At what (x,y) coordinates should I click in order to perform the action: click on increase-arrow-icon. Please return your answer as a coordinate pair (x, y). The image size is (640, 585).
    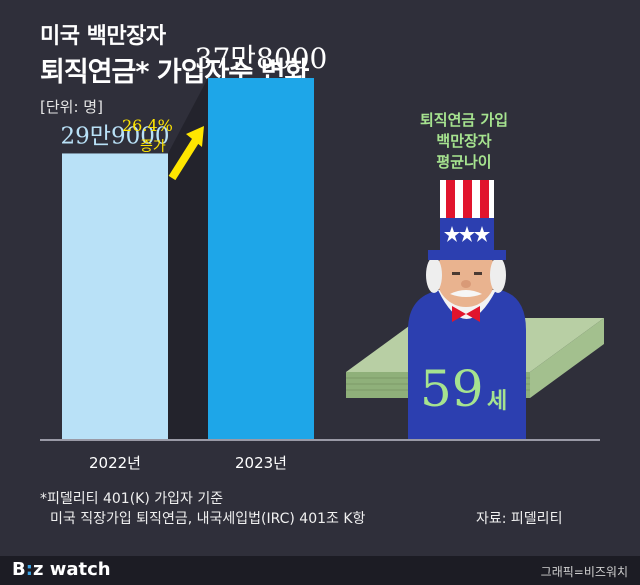
    Looking at the image, I should click on (186, 153).